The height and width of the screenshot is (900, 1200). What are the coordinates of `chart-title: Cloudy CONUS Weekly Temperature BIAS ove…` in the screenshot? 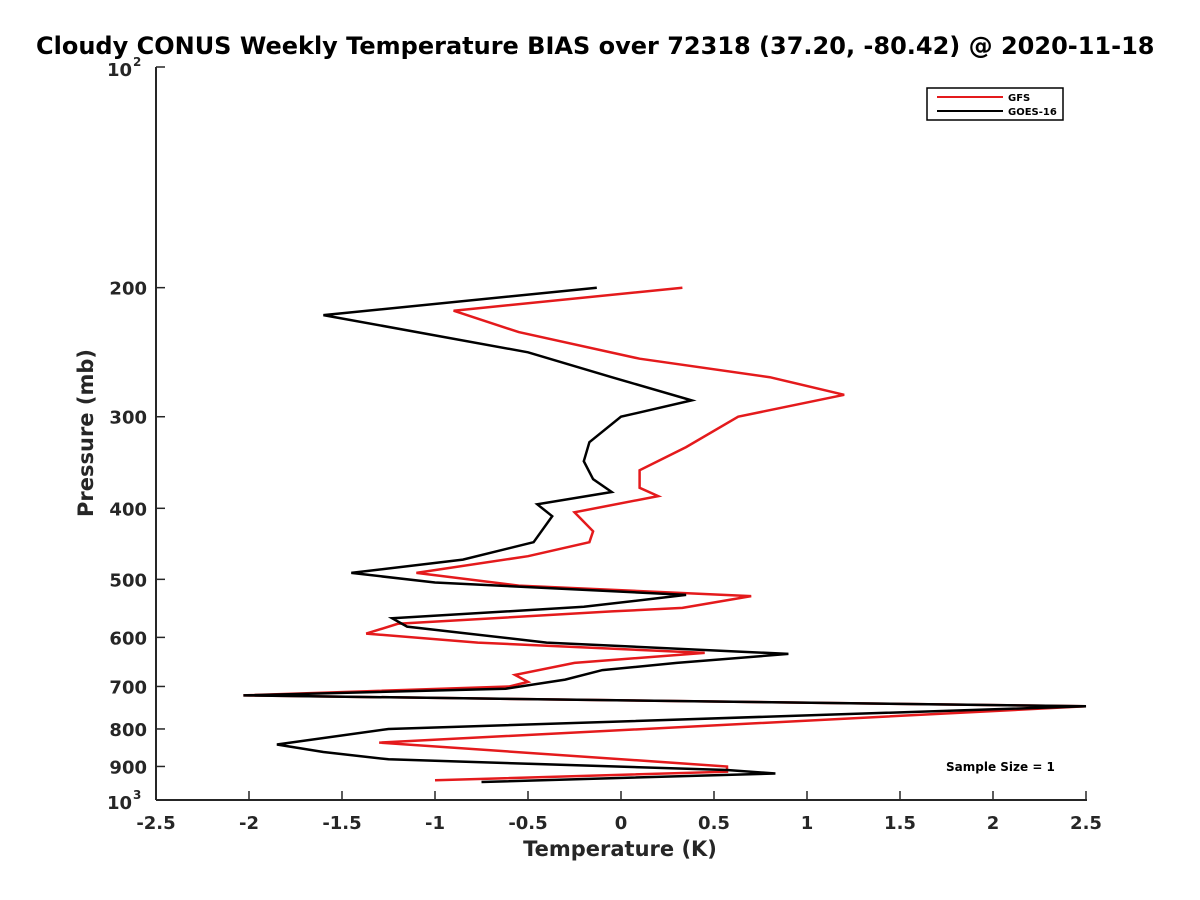 It's located at (595, 46).